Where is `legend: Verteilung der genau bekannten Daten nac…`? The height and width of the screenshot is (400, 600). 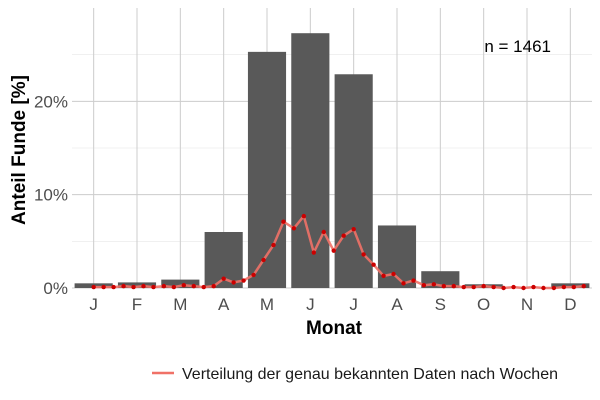 legend: Verteilung der genau bekannten Daten nac… is located at coordinates (355, 374).